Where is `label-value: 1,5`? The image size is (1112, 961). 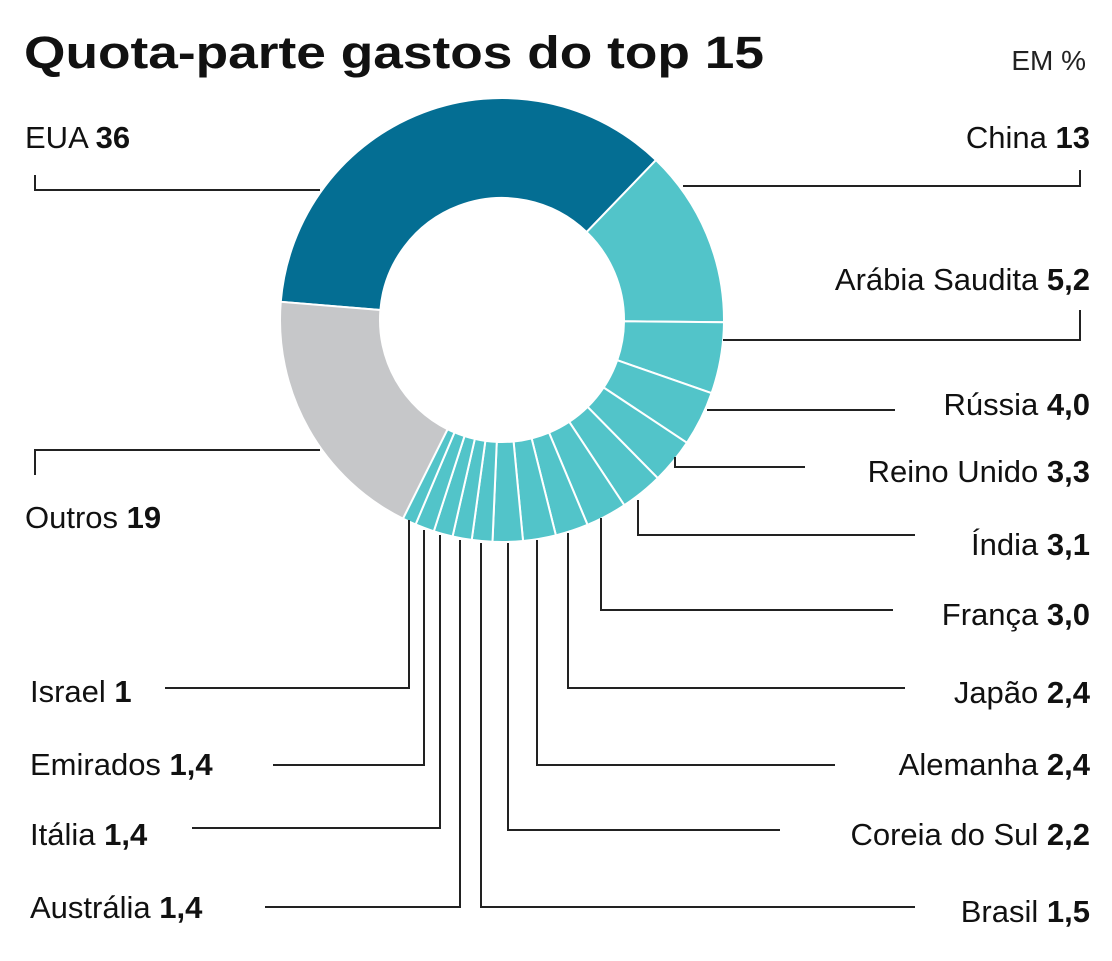 label-value: 1,5 is located at coordinates (1068, 911).